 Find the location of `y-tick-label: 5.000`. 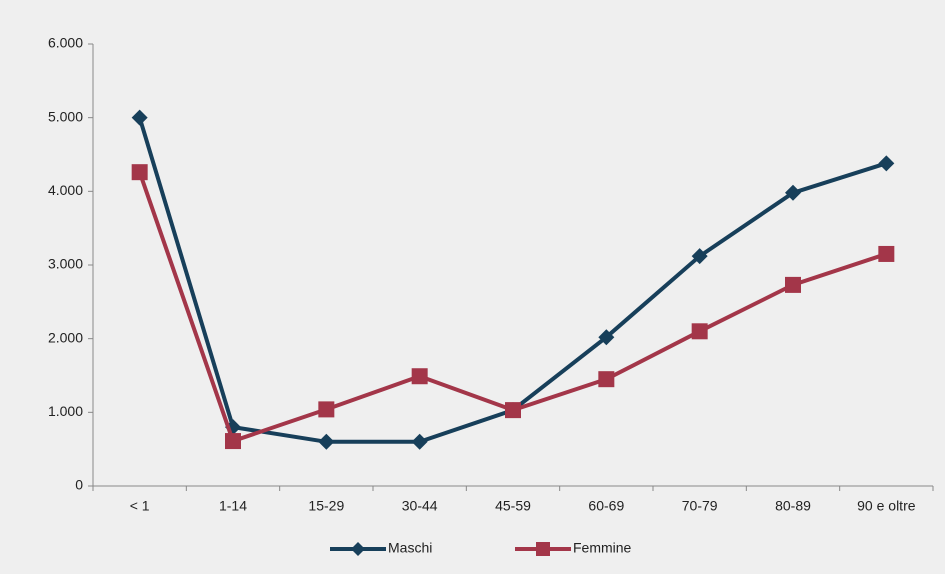

y-tick-label: 5.000 is located at coordinates (65, 116).